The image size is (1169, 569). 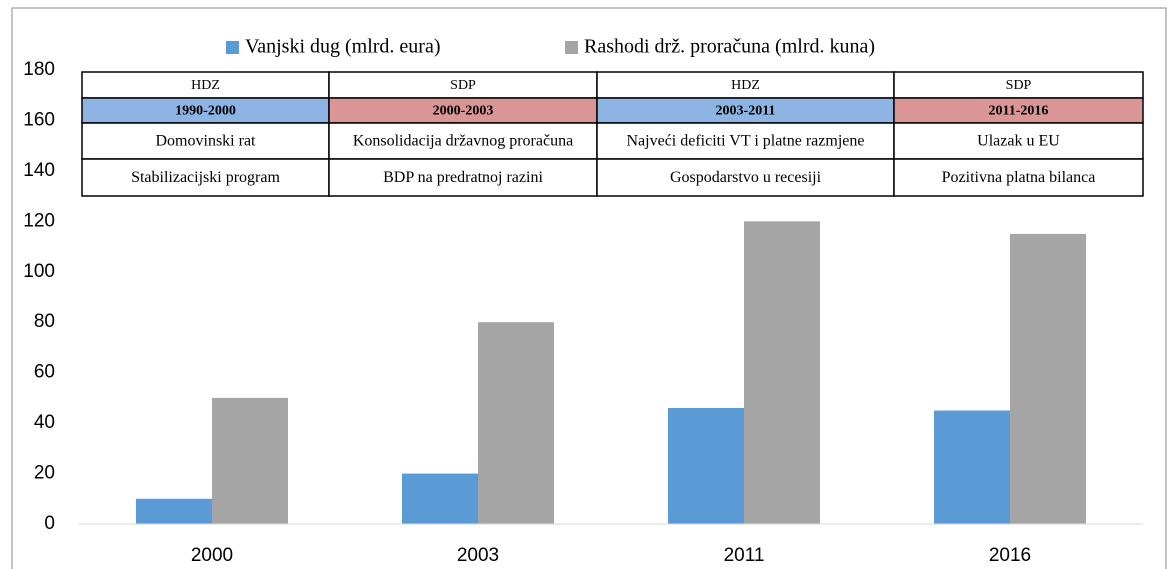 I want to click on table-text: 2000-2003, so click(x=463, y=111).